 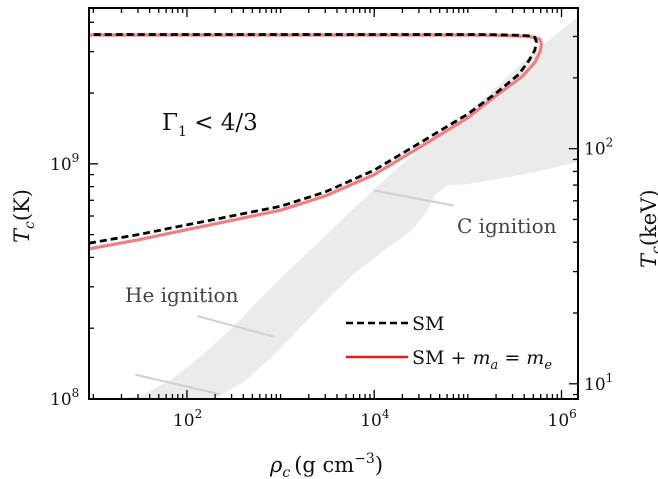 What do you see at coordinates (647, 217) in the screenshot?
I see `y2-axis-label-unit: (keV)` at bounding box center [647, 217].